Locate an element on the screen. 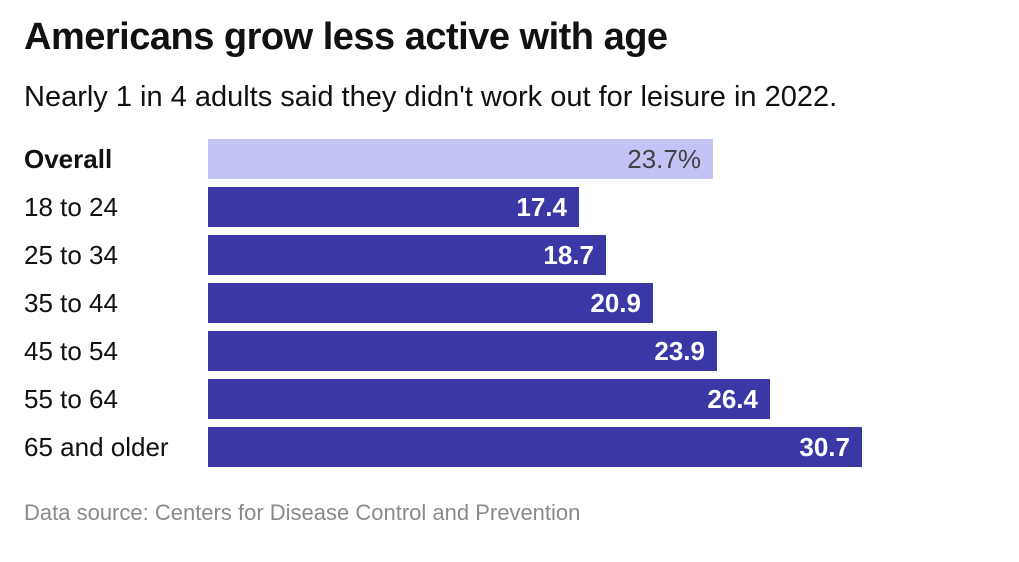 The width and height of the screenshot is (1019, 562). bar-track: 18.7 is located at coordinates (601, 255).